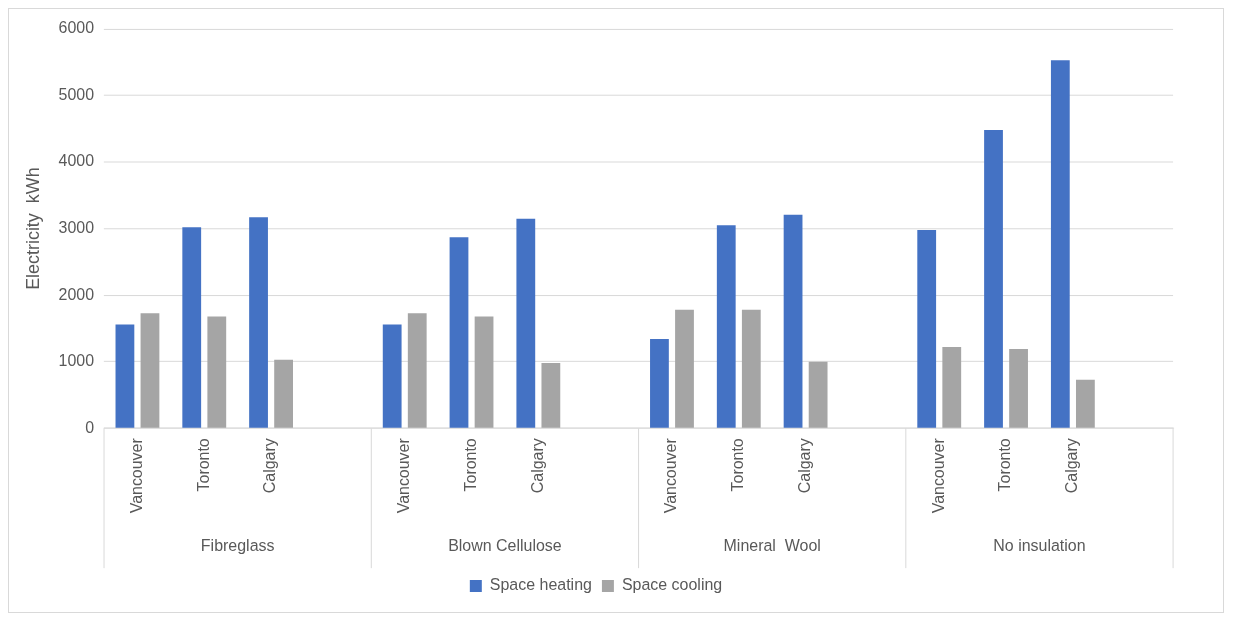 This screenshot has width=1234, height=625. What do you see at coordinates (76, 361) in the screenshot?
I see `y-tick-label: 1000` at bounding box center [76, 361].